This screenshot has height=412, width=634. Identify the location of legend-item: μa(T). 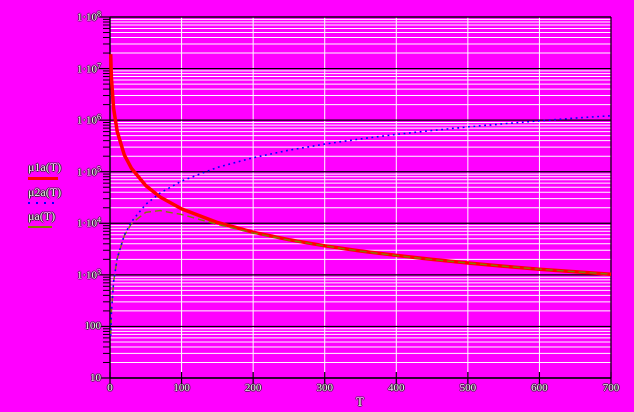
(67, 218).